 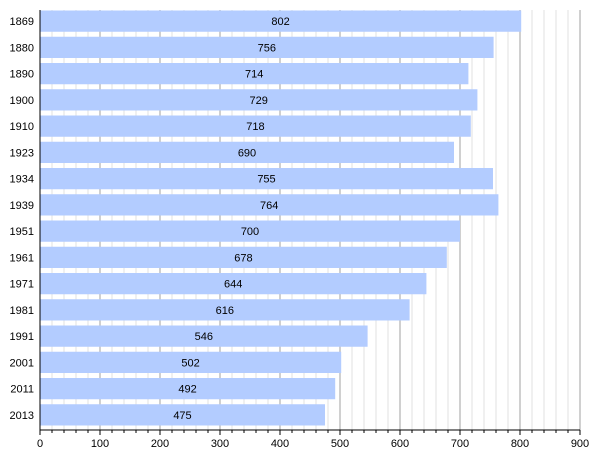 I want to click on bar-1923, so click(x=247, y=152).